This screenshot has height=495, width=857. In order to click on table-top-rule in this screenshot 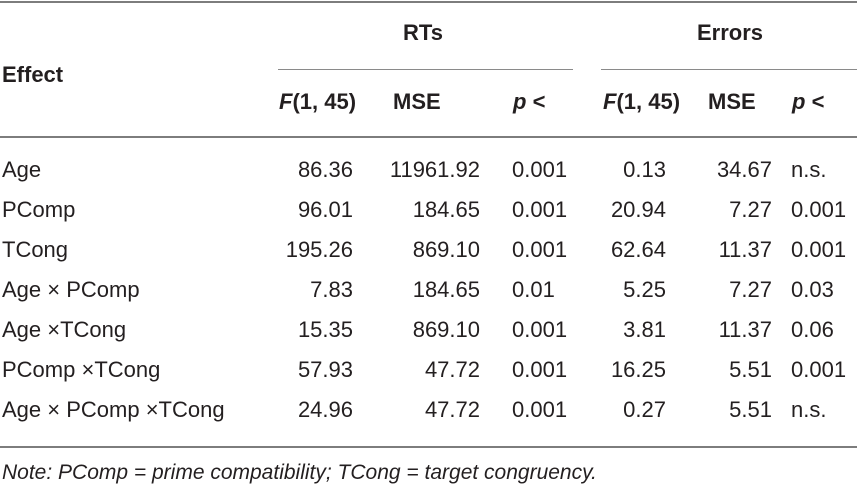, I will do `click(428, 2)`.